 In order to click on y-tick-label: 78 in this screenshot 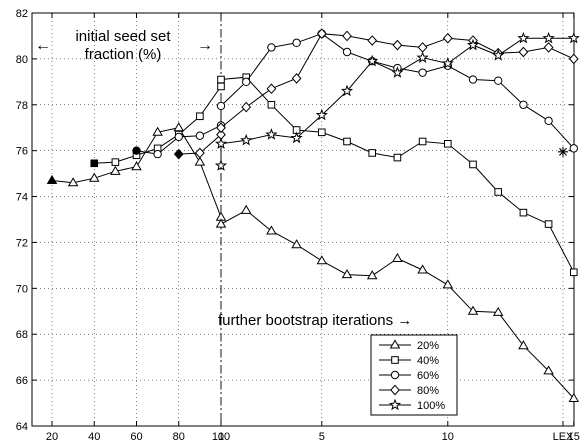, I will do `click(22, 106)`.